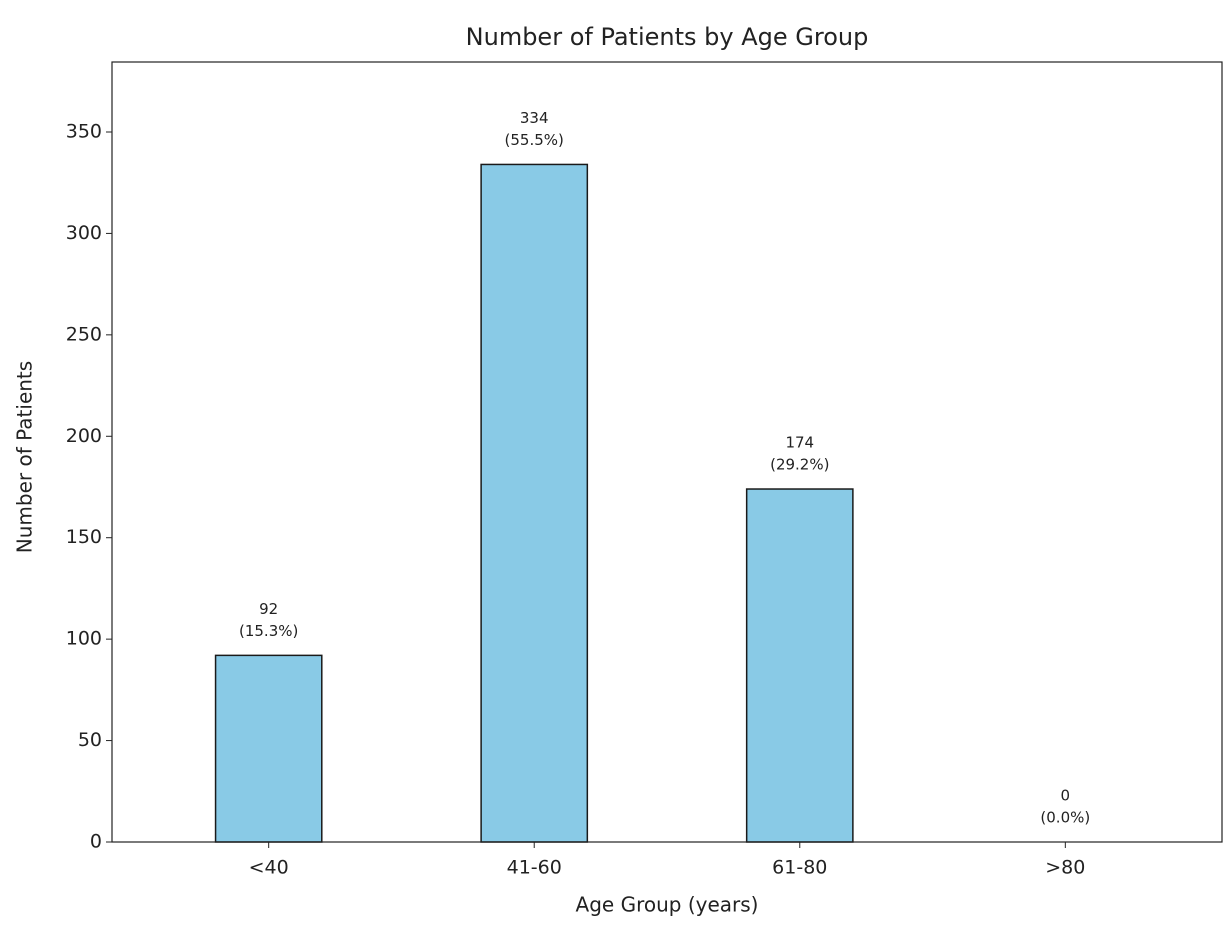 The width and height of the screenshot is (1231, 937). Describe the element at coordinates (799, 443) in the screenshot. I see `value-label: 174` at that location.